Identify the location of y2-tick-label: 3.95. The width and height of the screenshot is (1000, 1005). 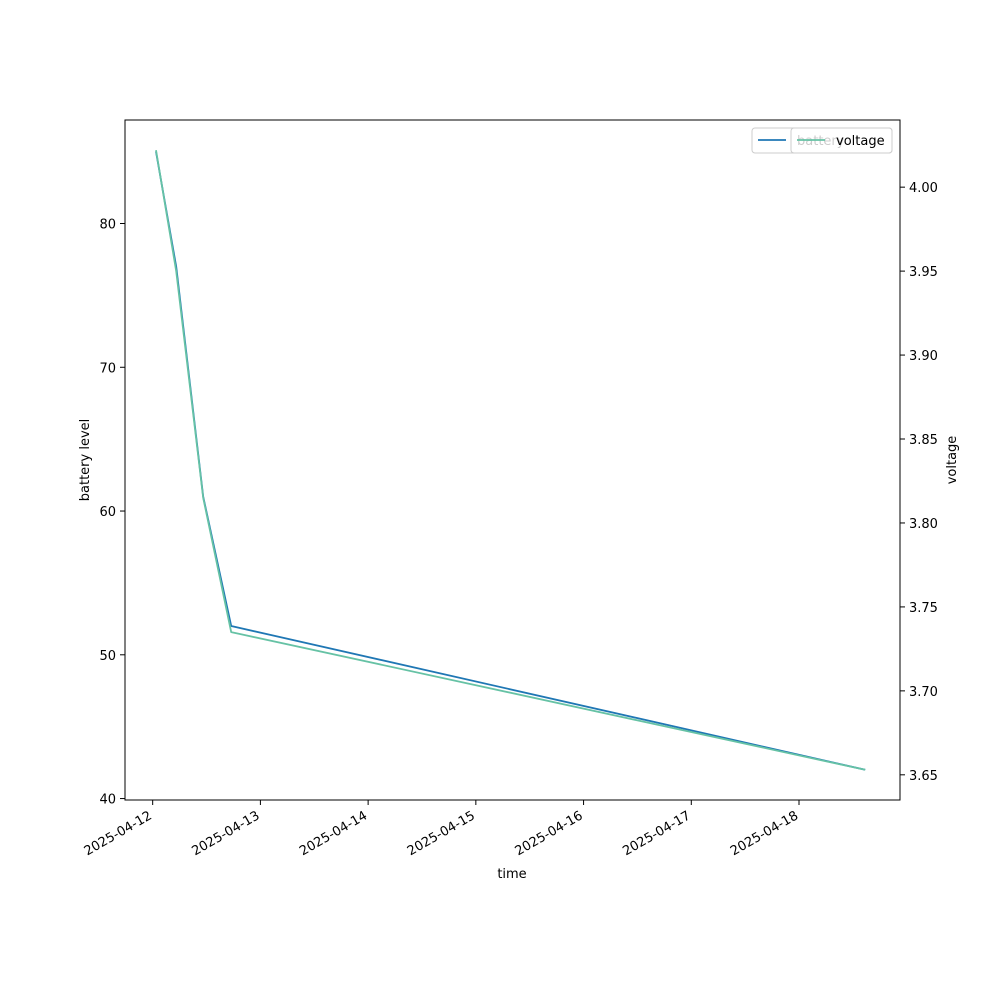
(923, 272).